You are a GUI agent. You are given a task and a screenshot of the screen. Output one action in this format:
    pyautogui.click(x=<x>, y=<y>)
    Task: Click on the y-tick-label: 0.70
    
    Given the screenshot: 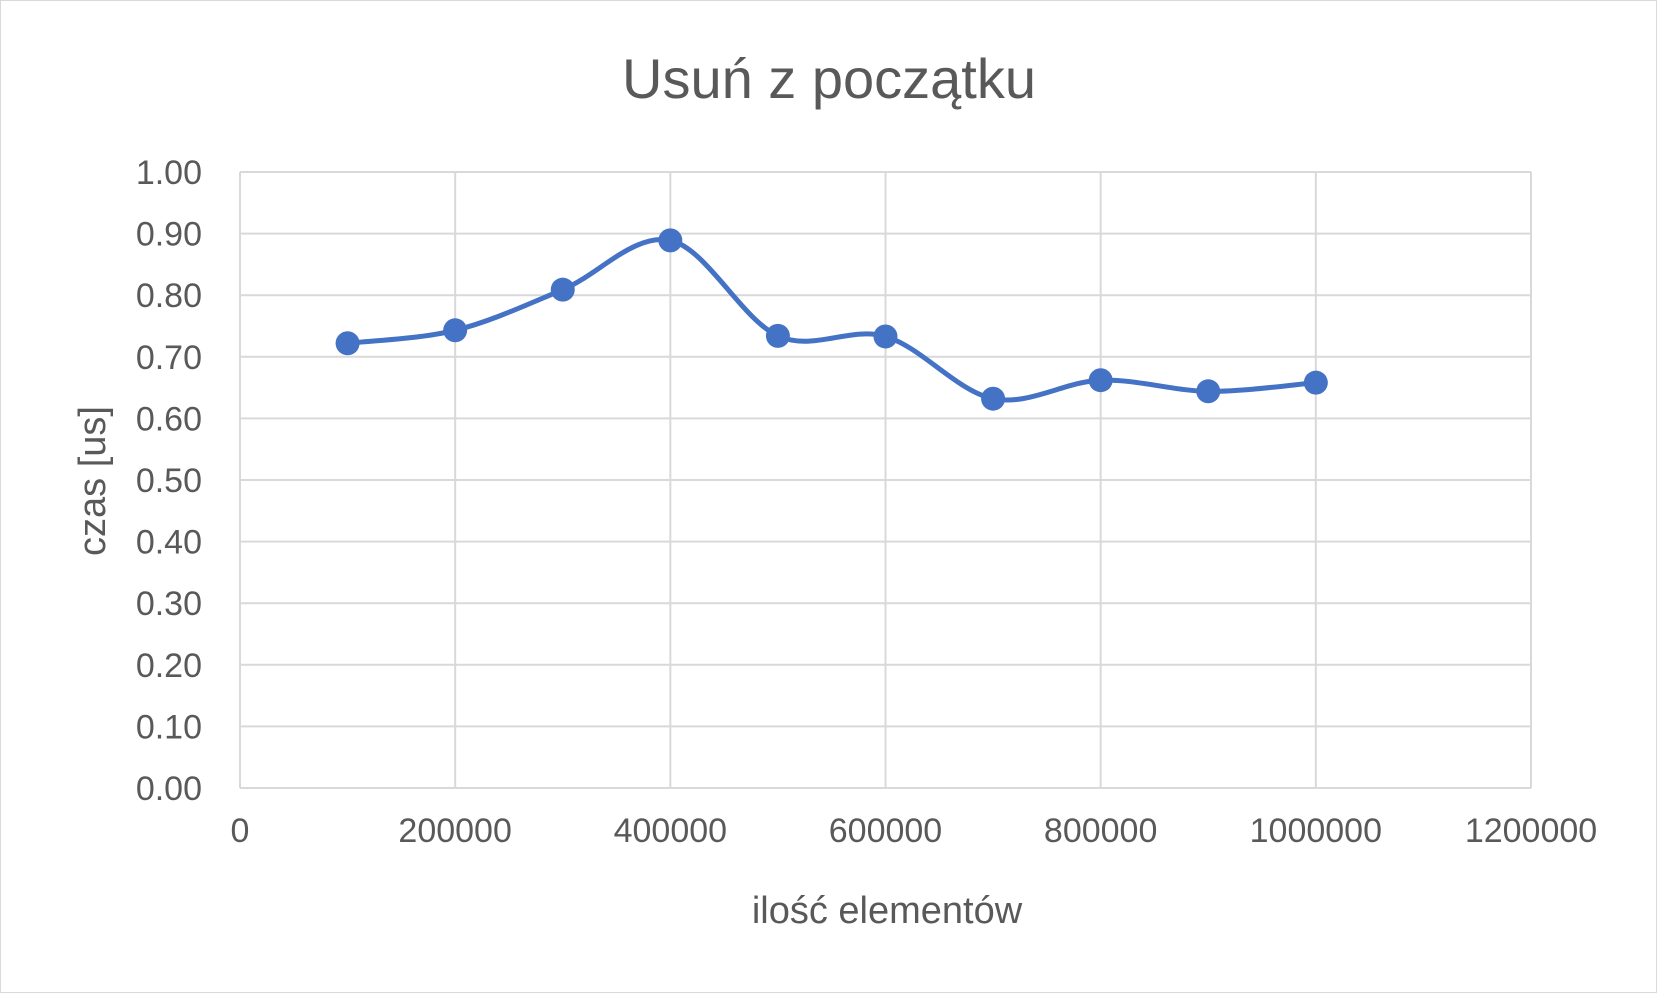 What is the action you would take?
    pyautogui.click(x=169, y=358)
    